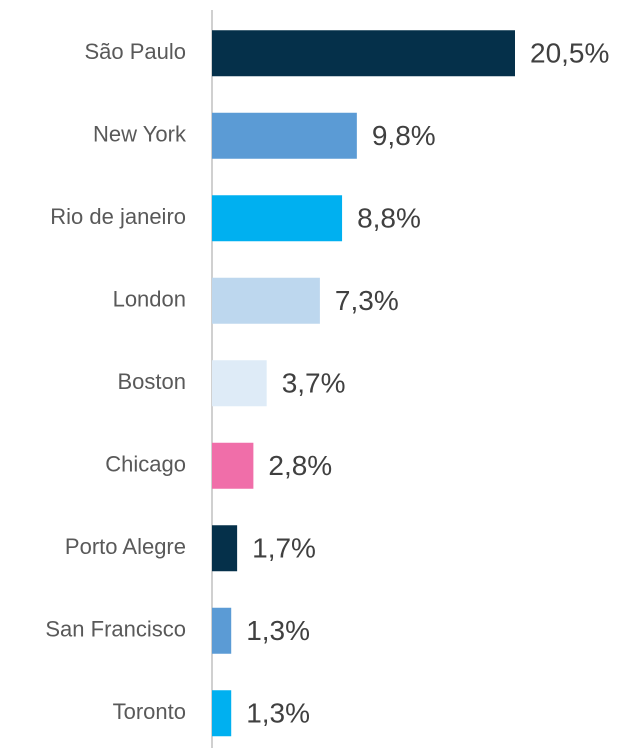  Describe the element at coordinates (389, 218) in the screenshot. I see `value-label: 8,8%` at that location.